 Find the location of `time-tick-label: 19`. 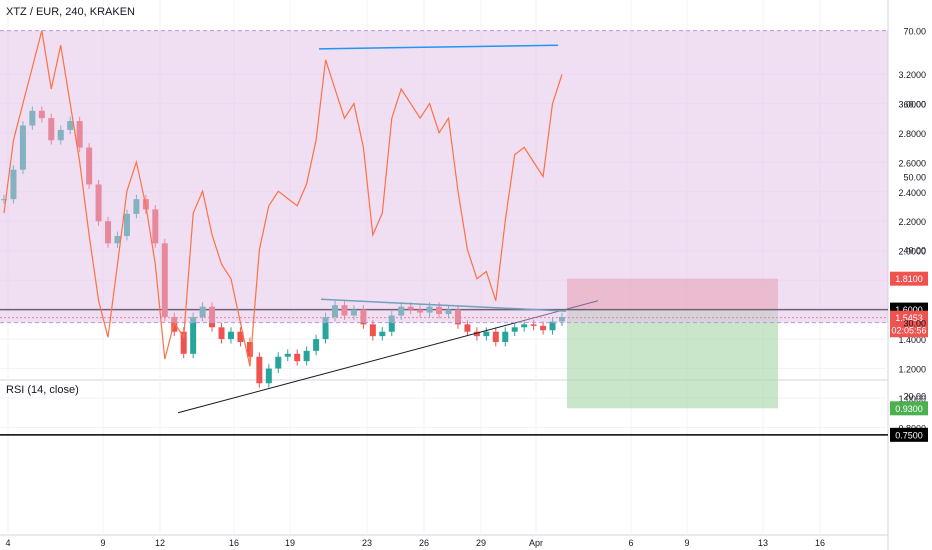

time-tick-label: 19 is located at coordinates (290, 543).